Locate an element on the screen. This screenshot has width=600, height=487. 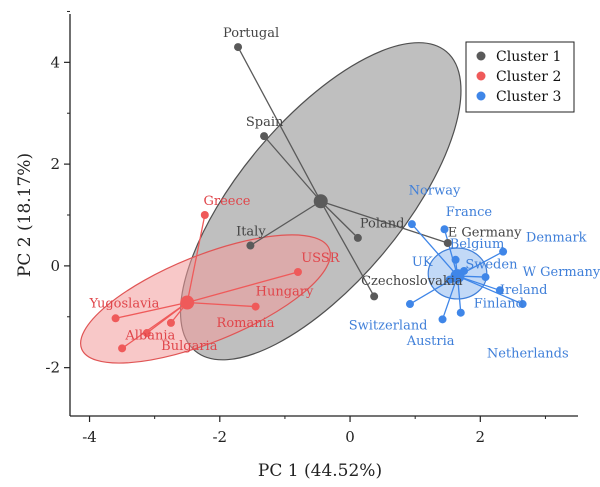
point-label: E Germany is located at coordinates (485, 232).